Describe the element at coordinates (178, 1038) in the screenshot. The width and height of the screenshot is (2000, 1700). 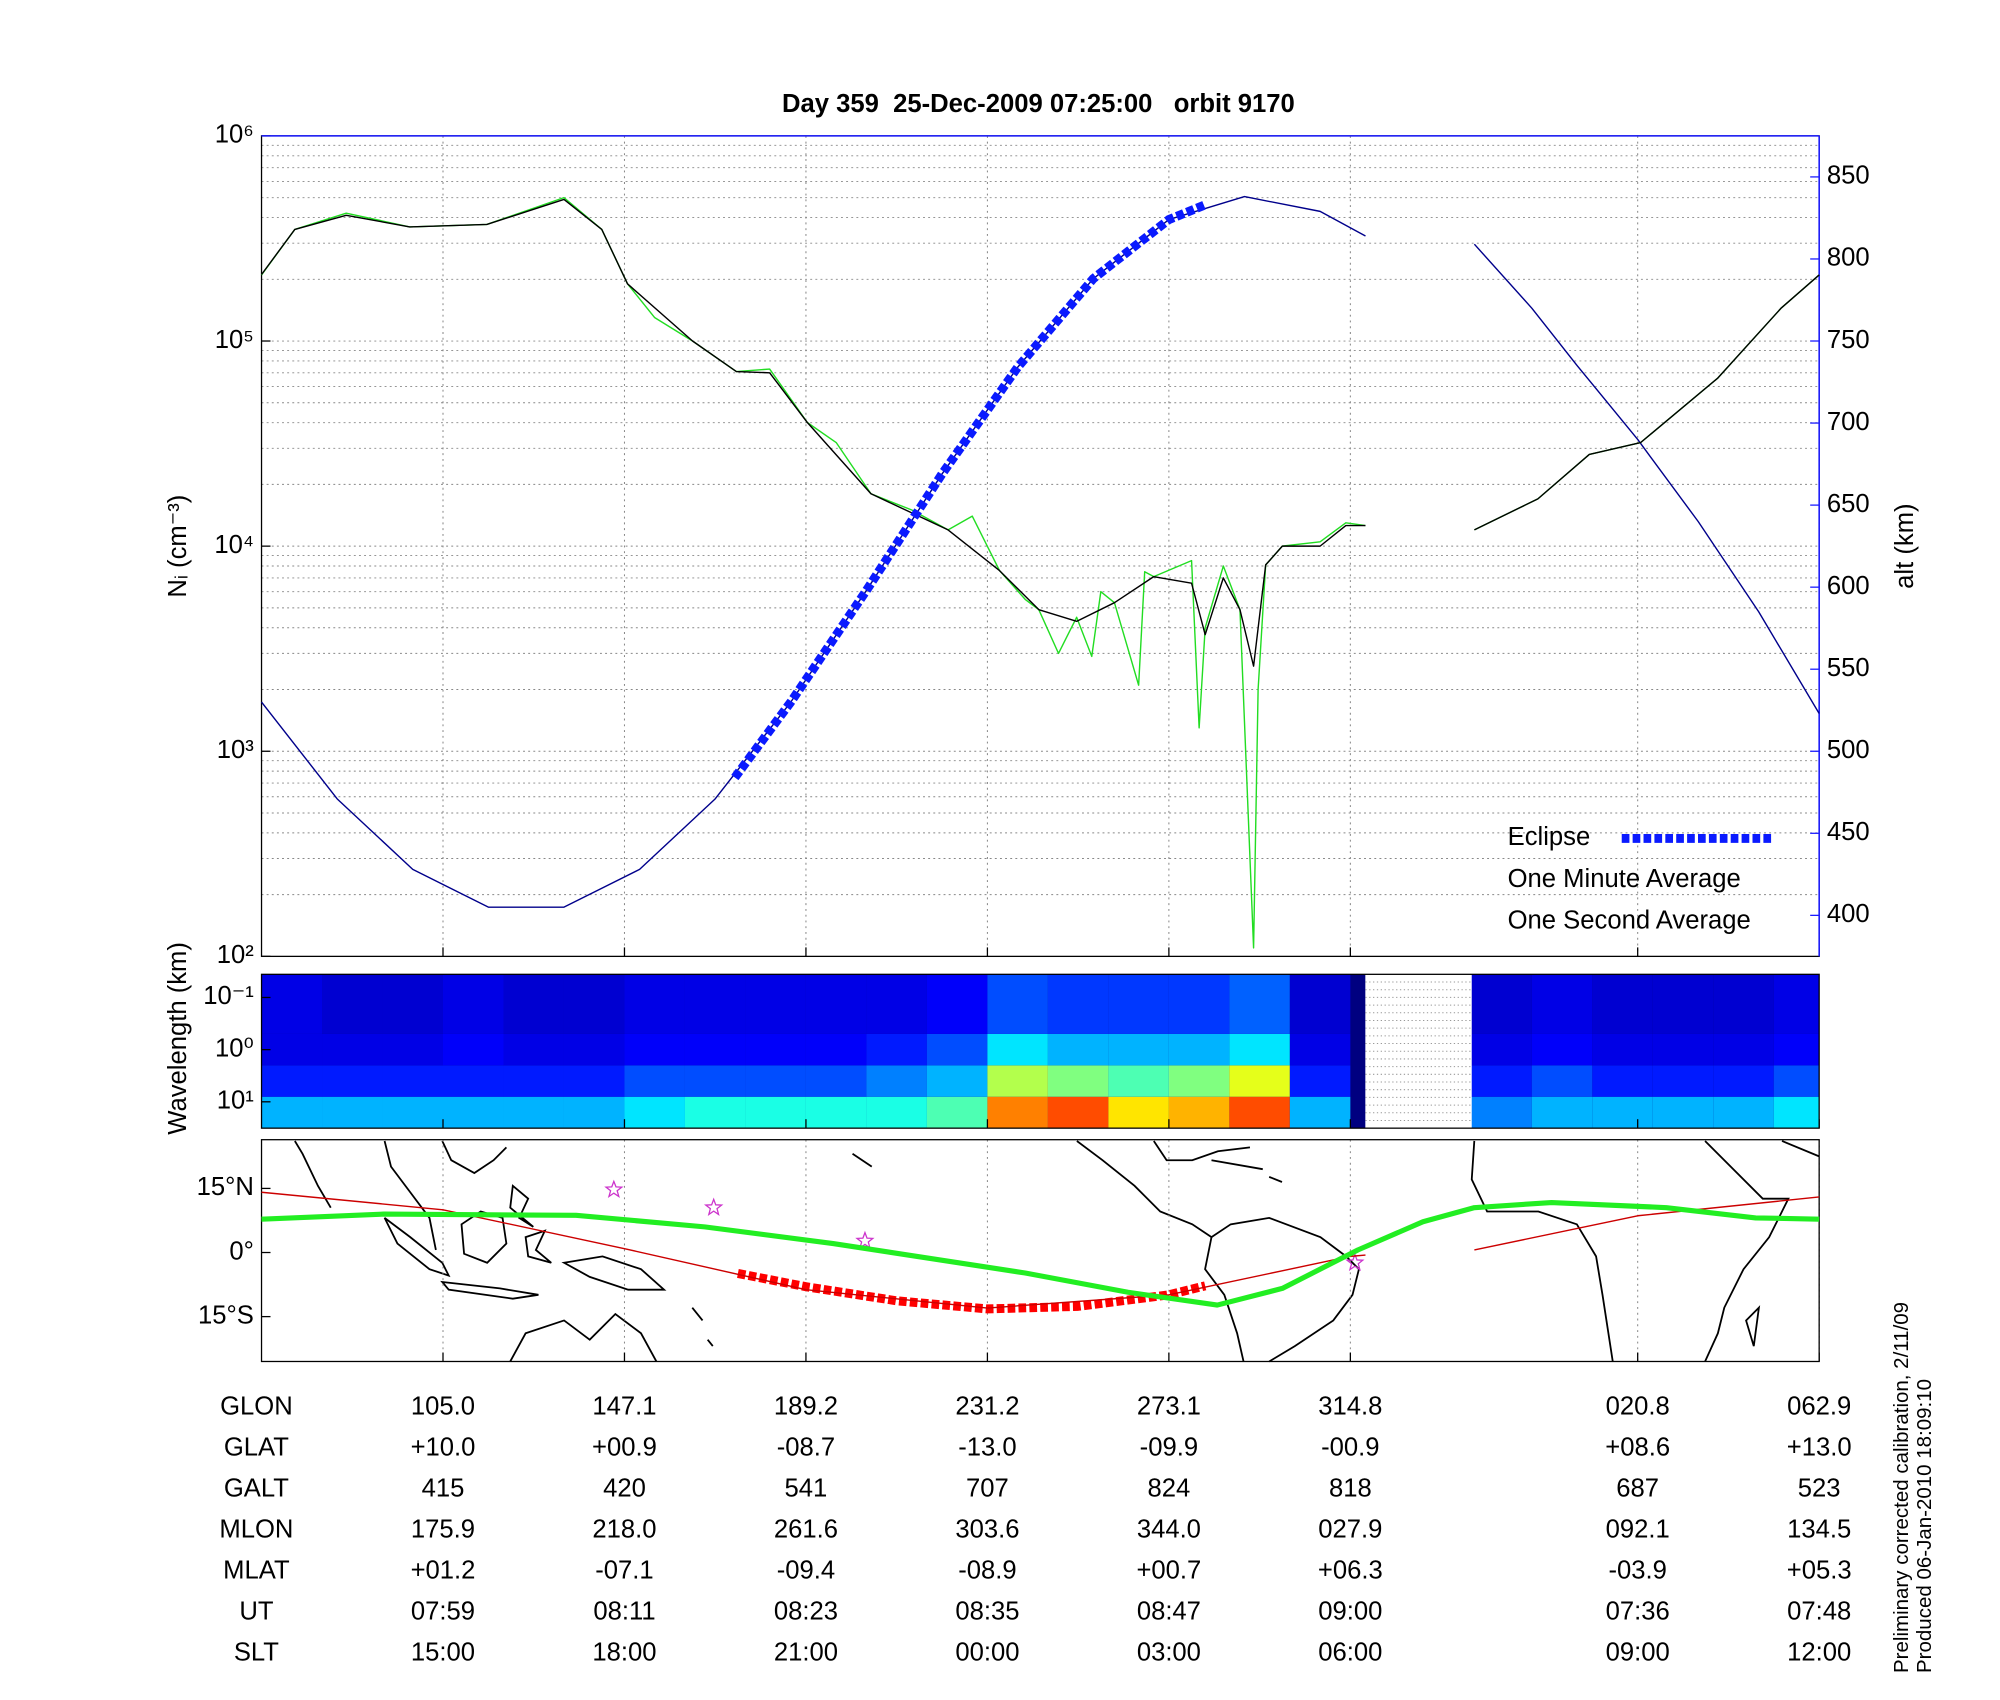
I see `y-axis-label: Wavelength (km)` at that location.